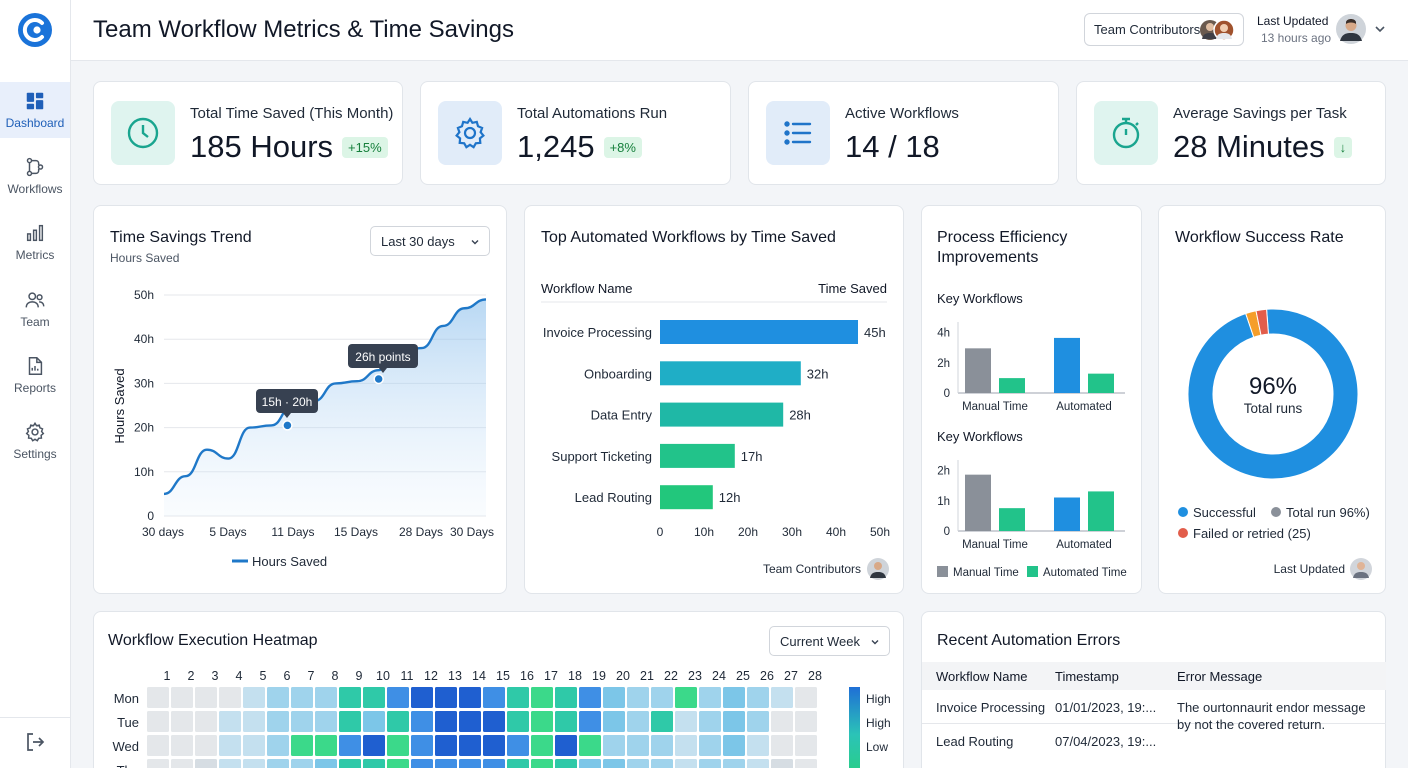 The image size is (1408, 768). What do you see at coordinates (35, 742) in the screenshot?
I see `logout-icon` at bounding box center [35, 742].